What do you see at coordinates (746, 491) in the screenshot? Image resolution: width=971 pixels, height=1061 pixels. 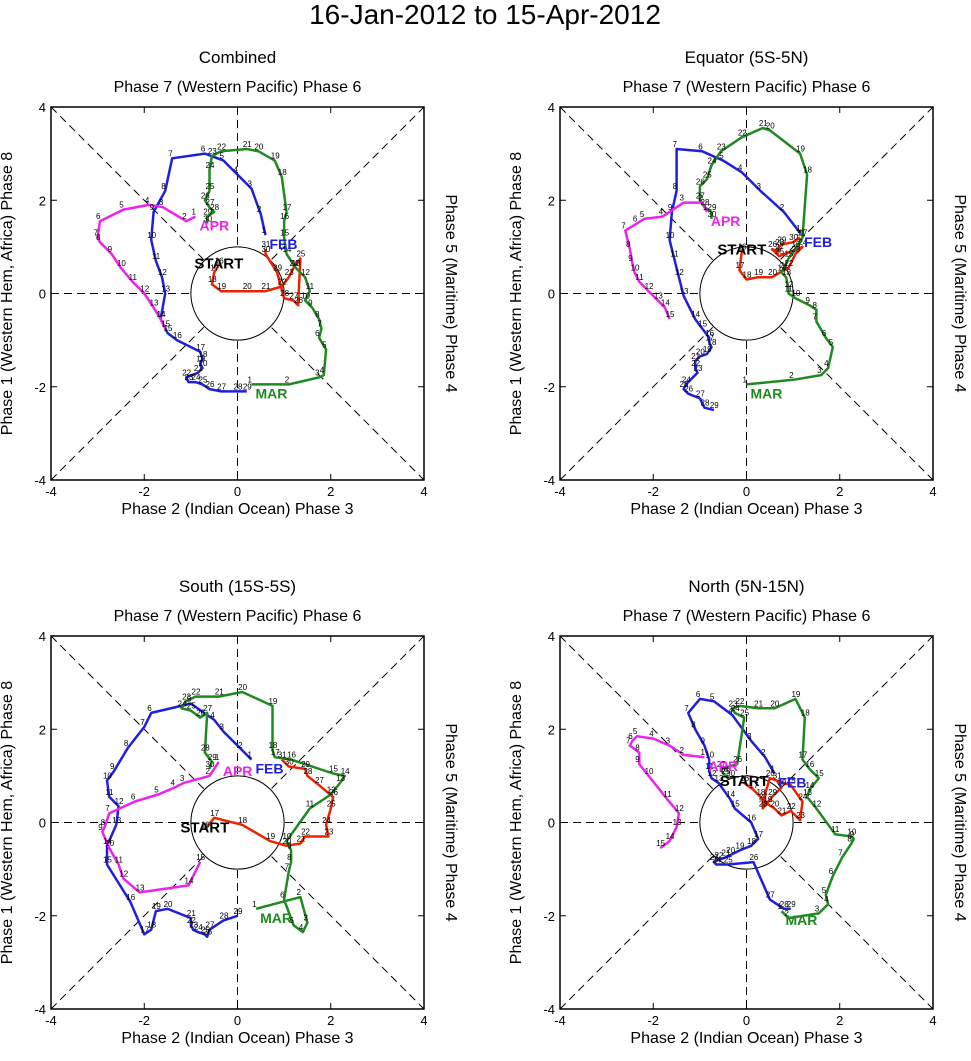 I see `x-tick-label: 0` at bounding box center [746, 491].